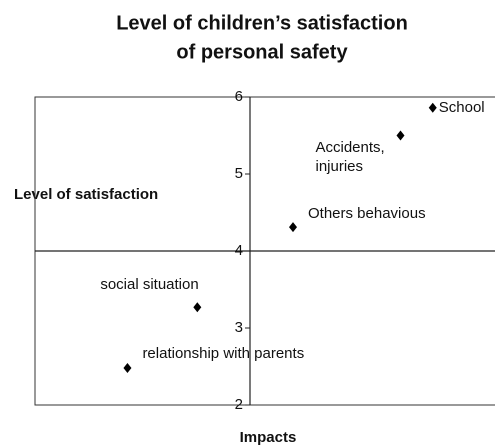  What do you see at coordinates (239, 96) in the screenshot?
I see `y-tick-label: 6` at bounding box center [239, 96].